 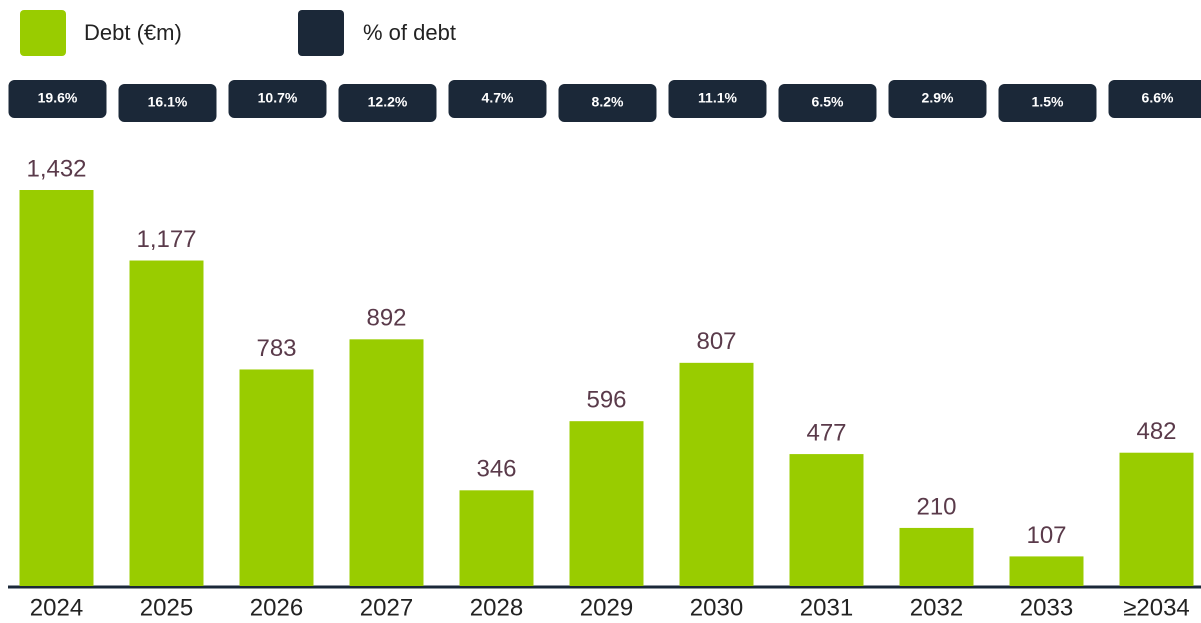 I want to click on pct-label: 4.7%, so click(x=498, y=98).